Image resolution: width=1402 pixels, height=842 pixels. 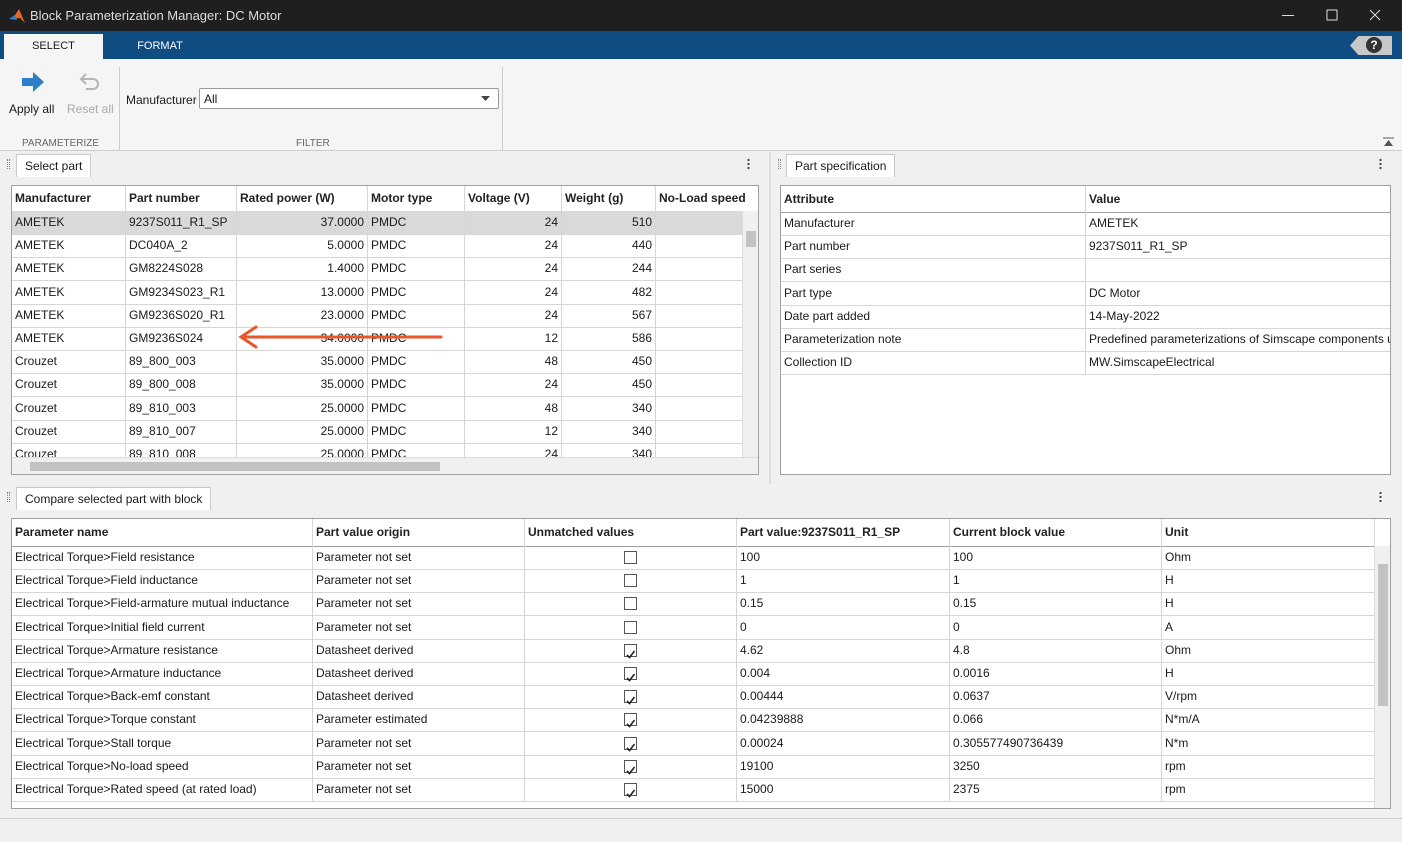 What do you see at coordinates (1056, 581) in the screenshot?
I see `table-cell: 1` at bounding box center [1056, 581].